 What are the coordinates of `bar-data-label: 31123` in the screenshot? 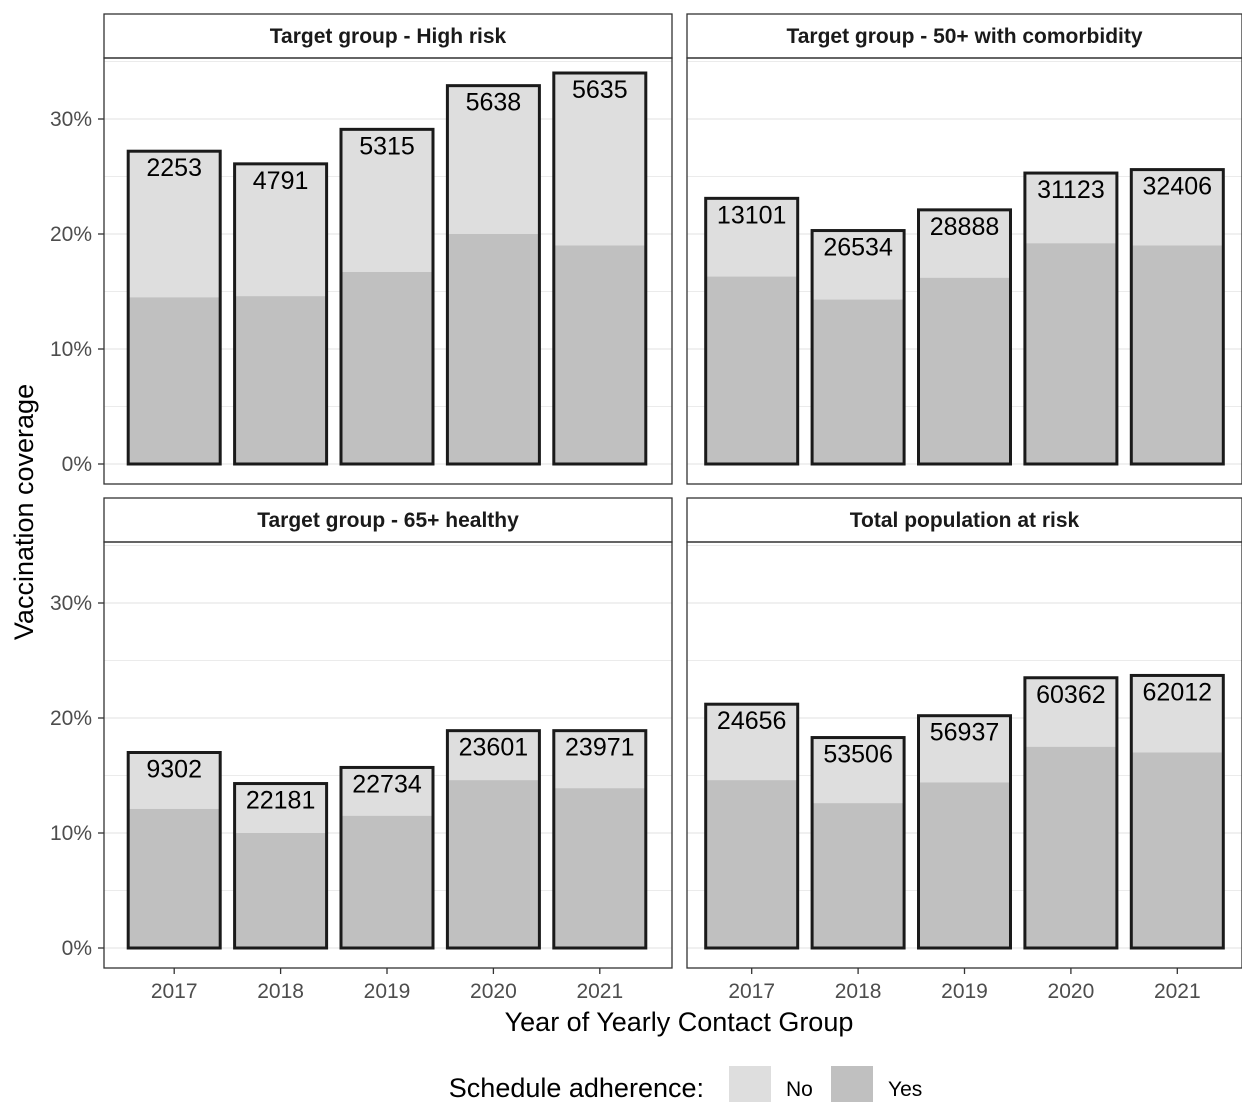 It's located at (1071, 190).